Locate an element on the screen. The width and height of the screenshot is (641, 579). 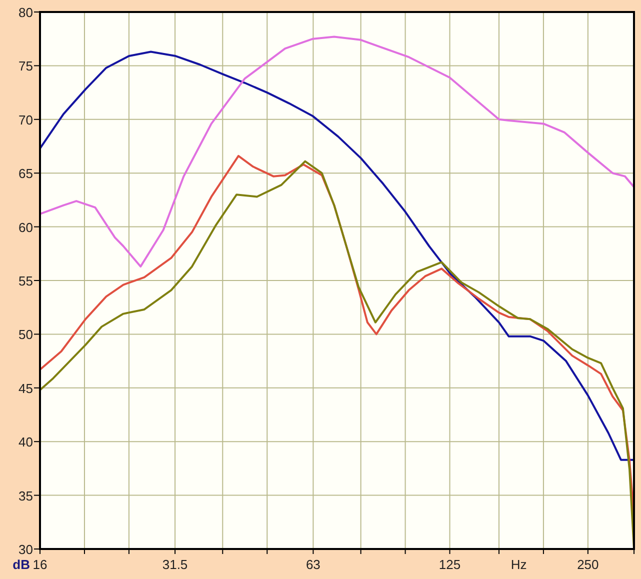
x-tick-label: 63 is located at coordinates (313, 564).